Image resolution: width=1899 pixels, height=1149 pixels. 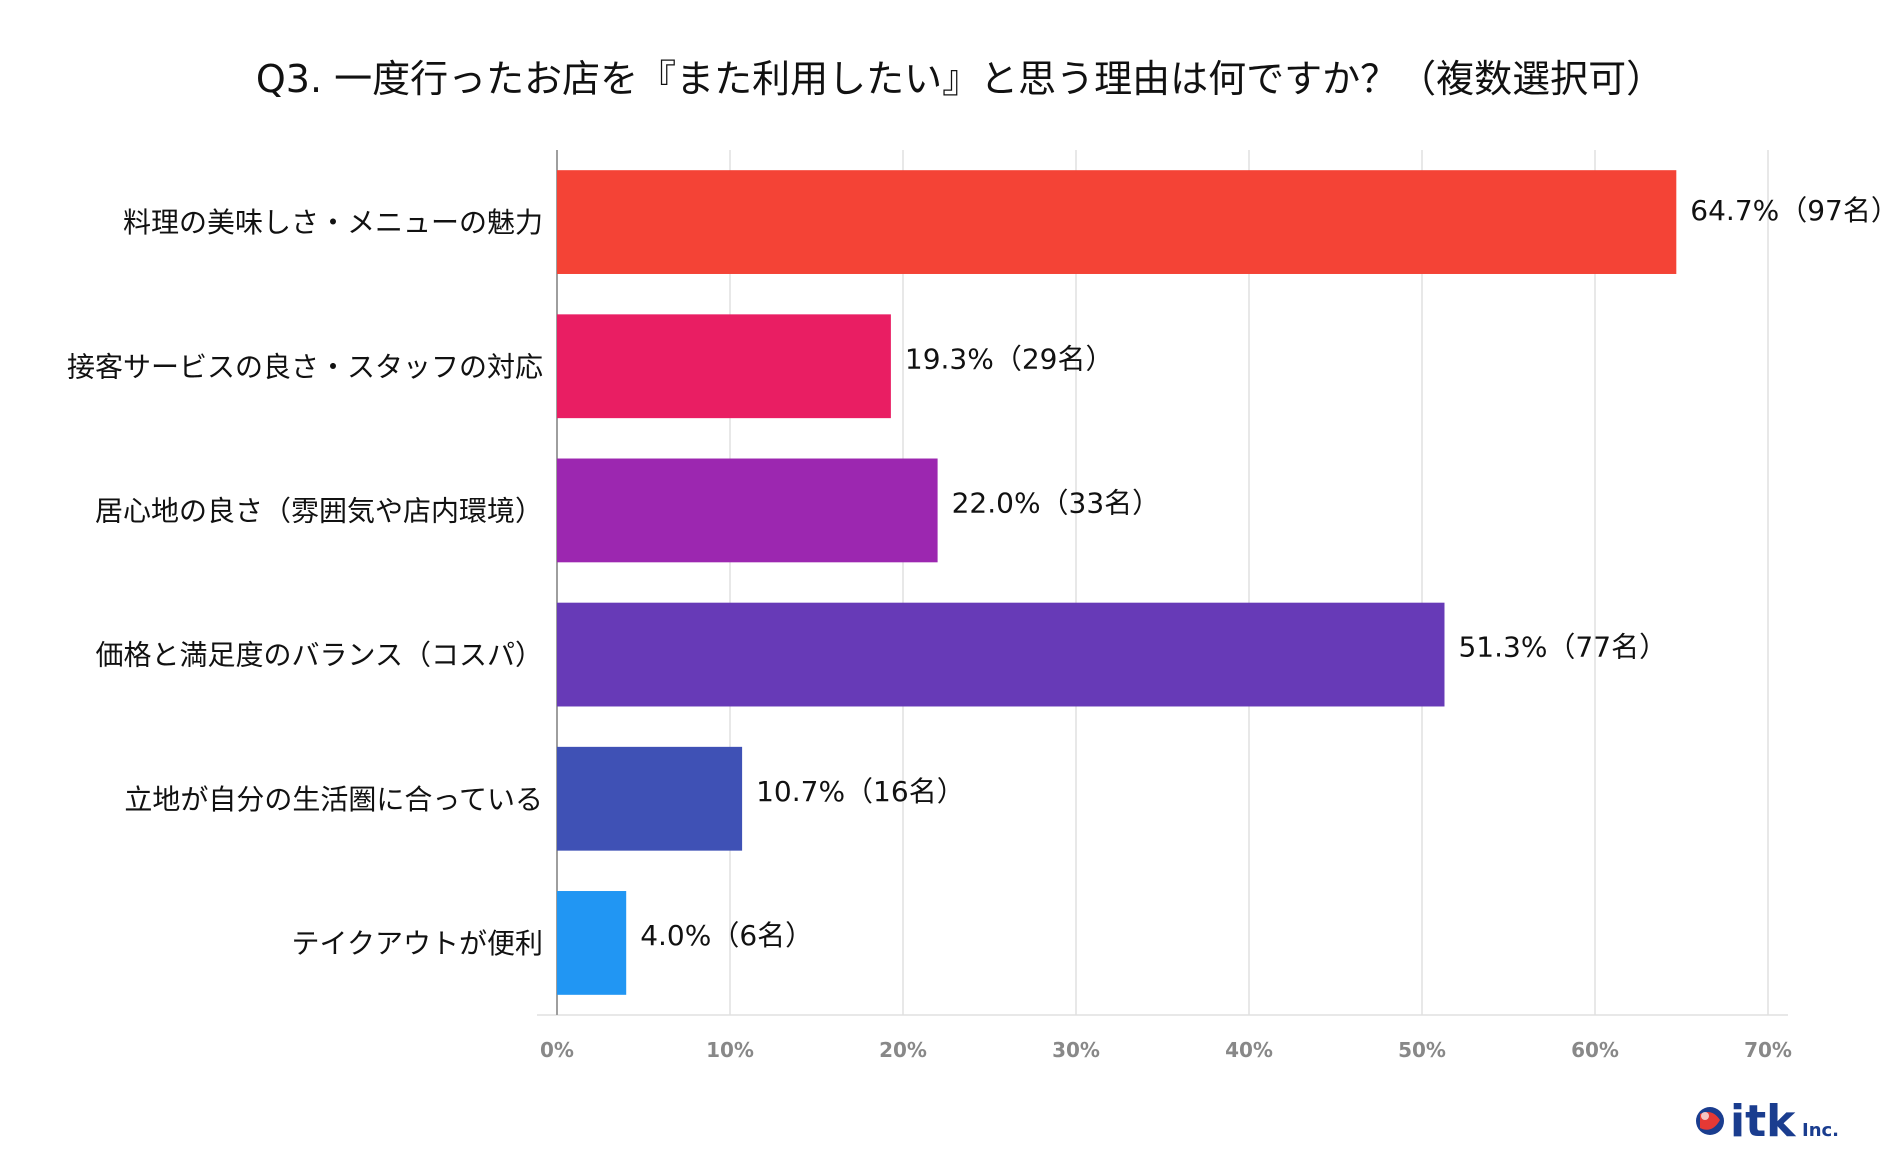 I want to click on value-label-6: 4.0%（6名）, so click(x=726, y=935).